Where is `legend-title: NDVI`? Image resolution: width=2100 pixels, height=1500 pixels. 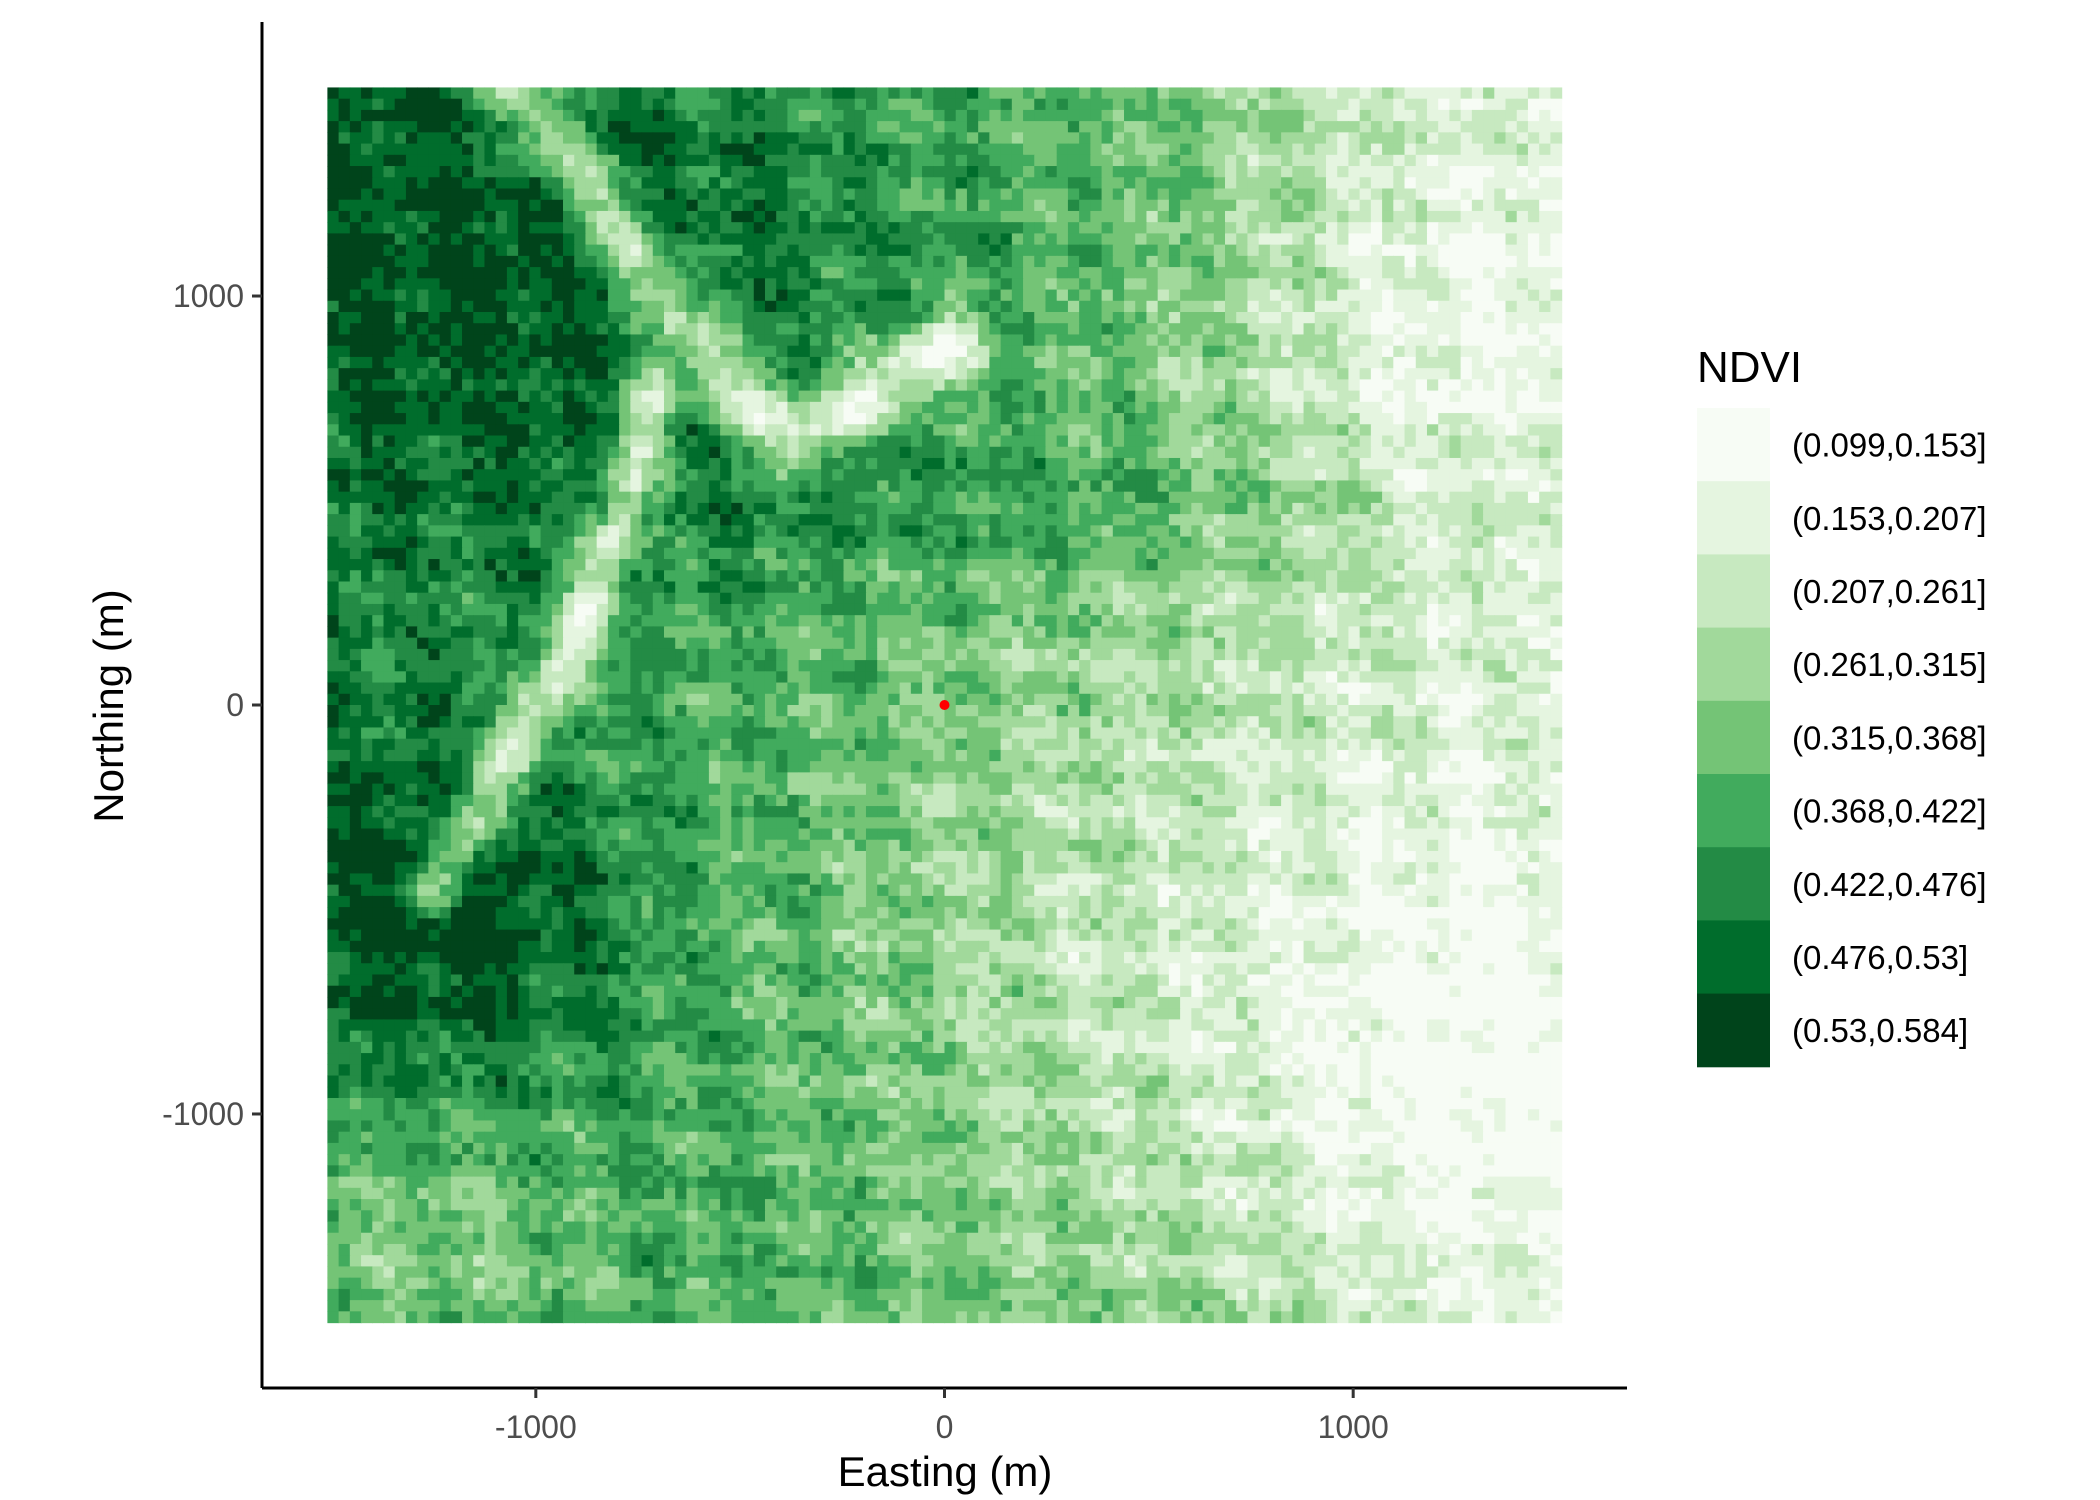 legend-title: NDVI is located at coordinates (1749, 367).